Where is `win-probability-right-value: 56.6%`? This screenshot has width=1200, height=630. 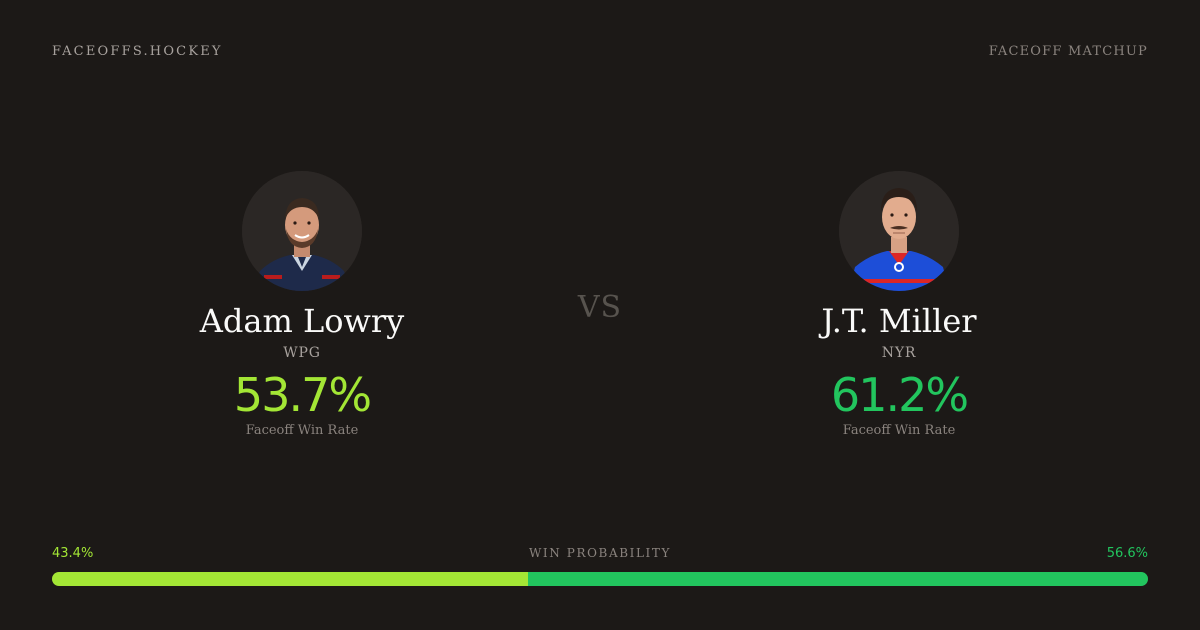
win-probability-right-value: 56.6% is located at coordinates (1127, 553).